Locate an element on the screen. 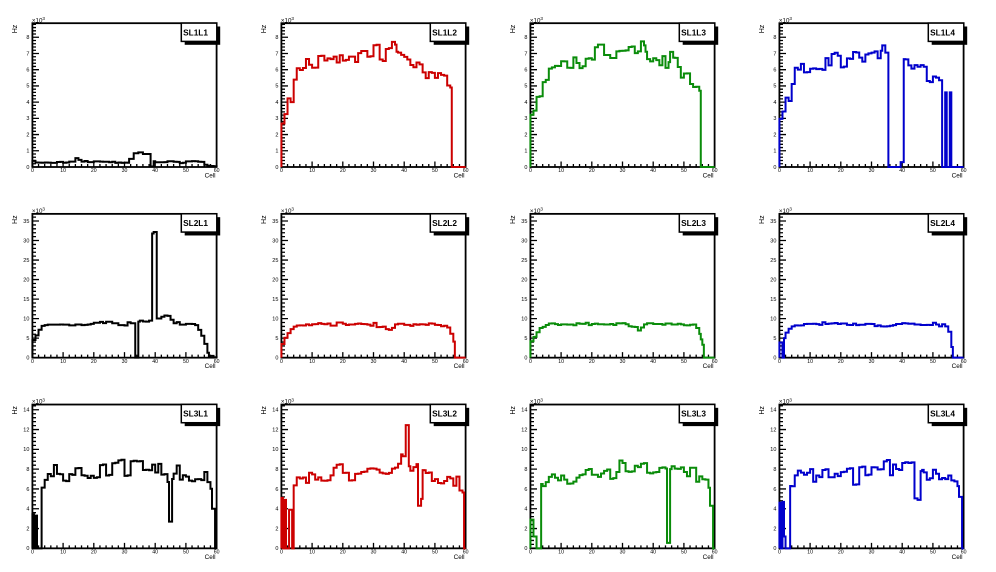  svg-text: SL3L3 is located at coordinates (693, 414).